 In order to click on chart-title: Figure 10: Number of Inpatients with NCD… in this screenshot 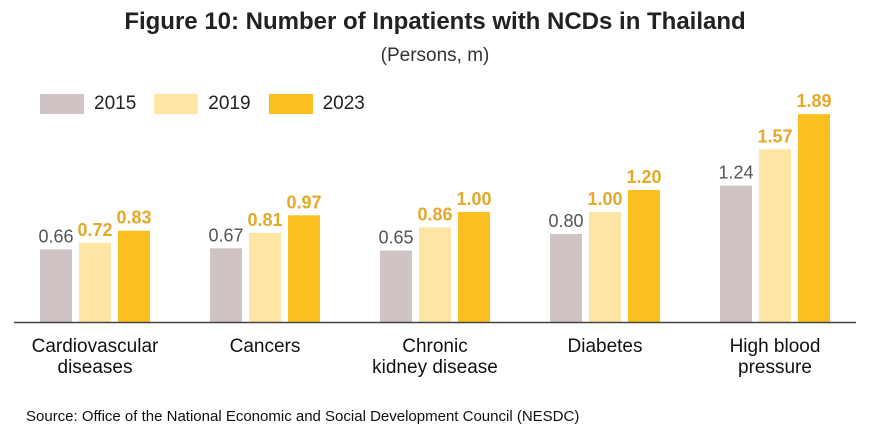, I will do `click(435, 21)`.